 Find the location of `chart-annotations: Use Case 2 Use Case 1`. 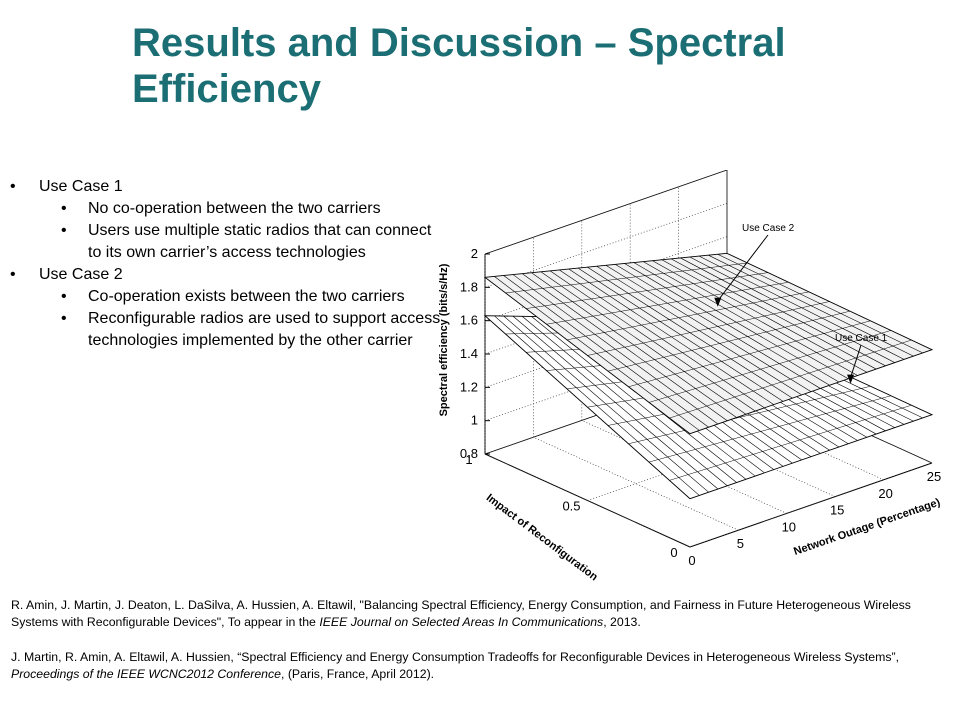

chart-annotations: Use Case 2 Use Case 1 is located at coordinates (801, 303).